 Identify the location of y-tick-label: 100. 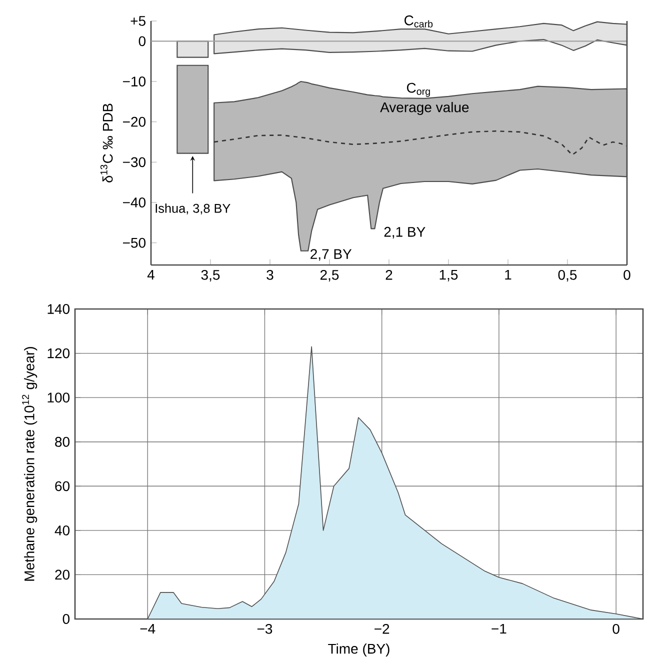
(59, 397).